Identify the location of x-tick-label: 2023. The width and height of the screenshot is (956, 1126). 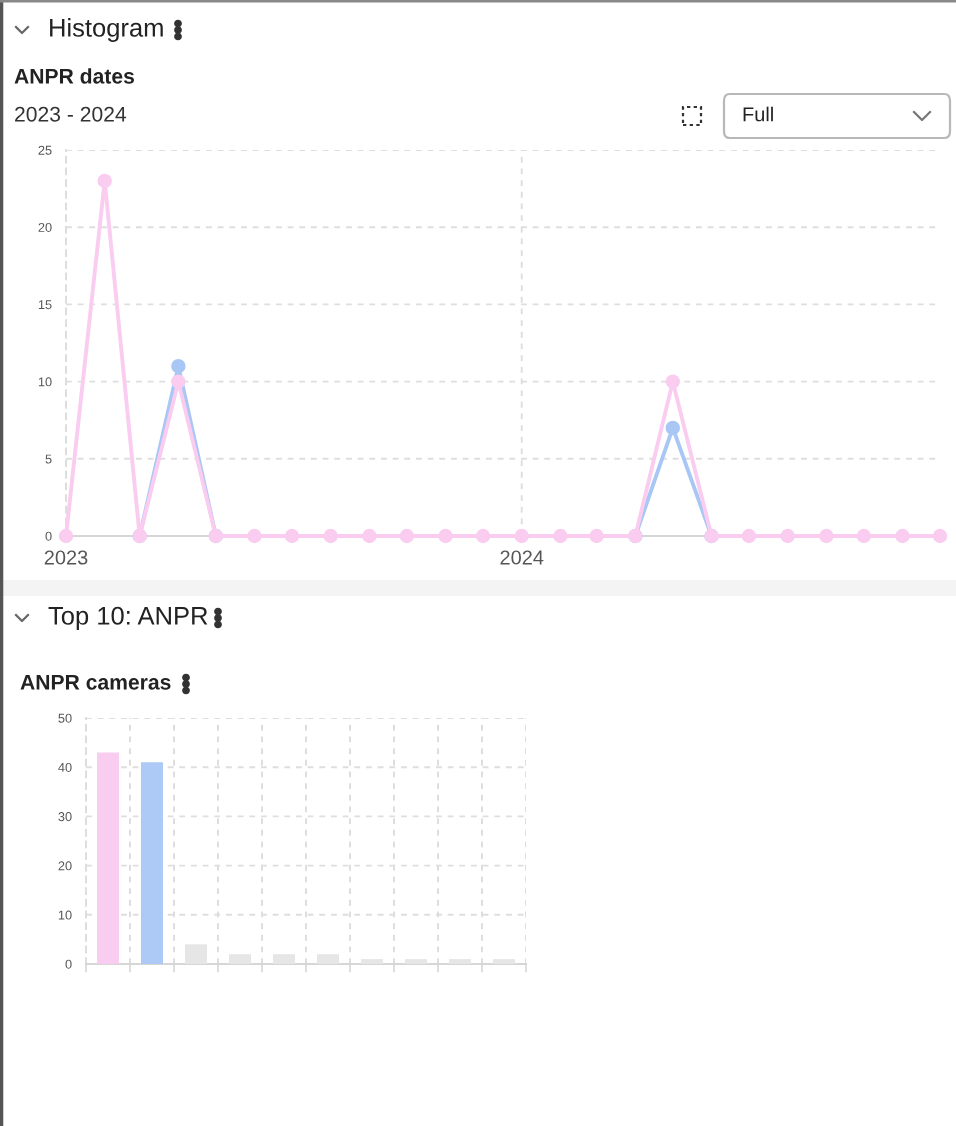
(66, 557).